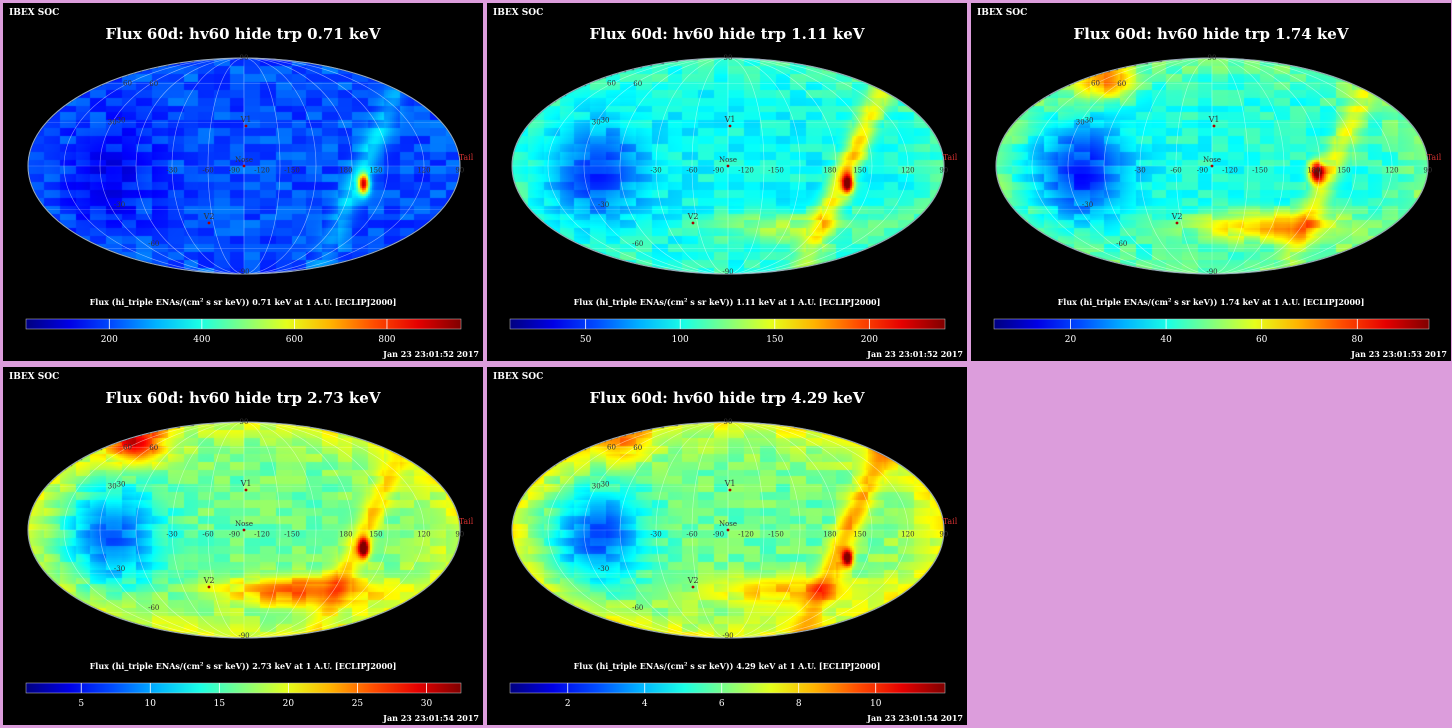 The width and height of the screenshot is (1452, 728). What do you see at coordinates (1214, 119) in the screenshot?
I see `v1-marker-label: V1` at bounding box center [1214, 119].